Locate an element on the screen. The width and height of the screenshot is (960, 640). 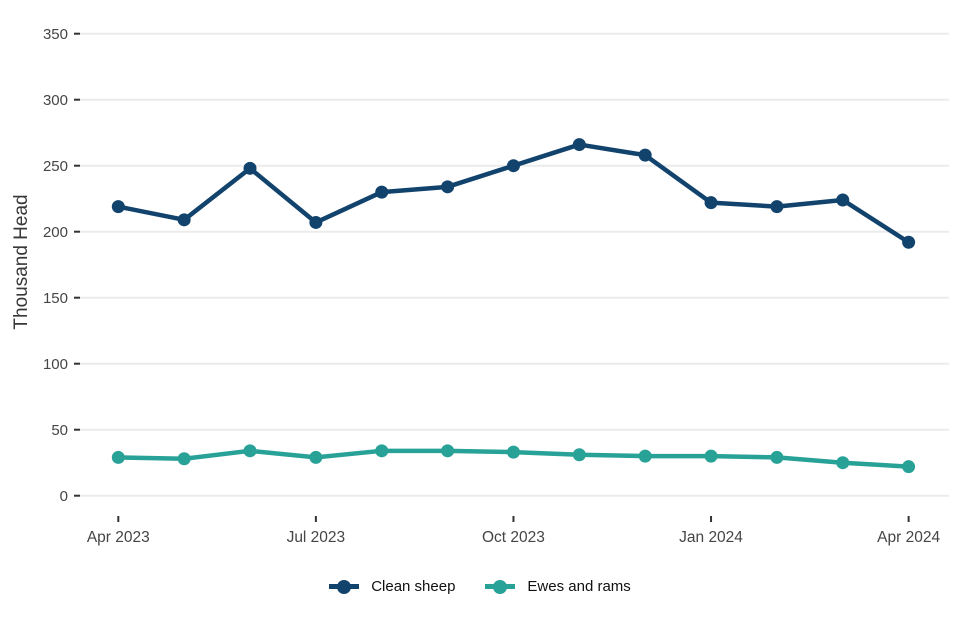
legend-marker-clean-sheep-icon is located at coordinates (344, 586).